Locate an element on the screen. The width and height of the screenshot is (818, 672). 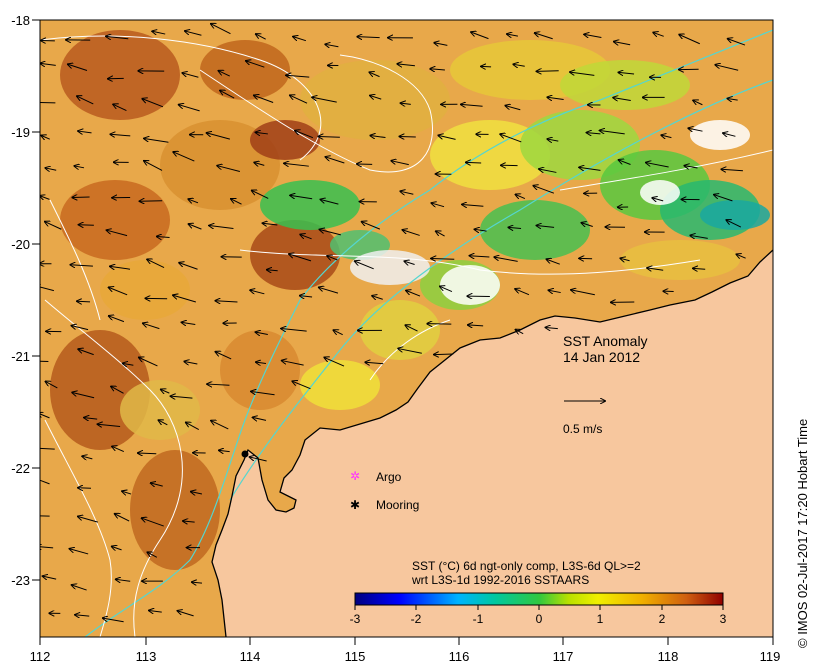
map-date: 14 Jan 2012 is located at coordinates (601, 357).